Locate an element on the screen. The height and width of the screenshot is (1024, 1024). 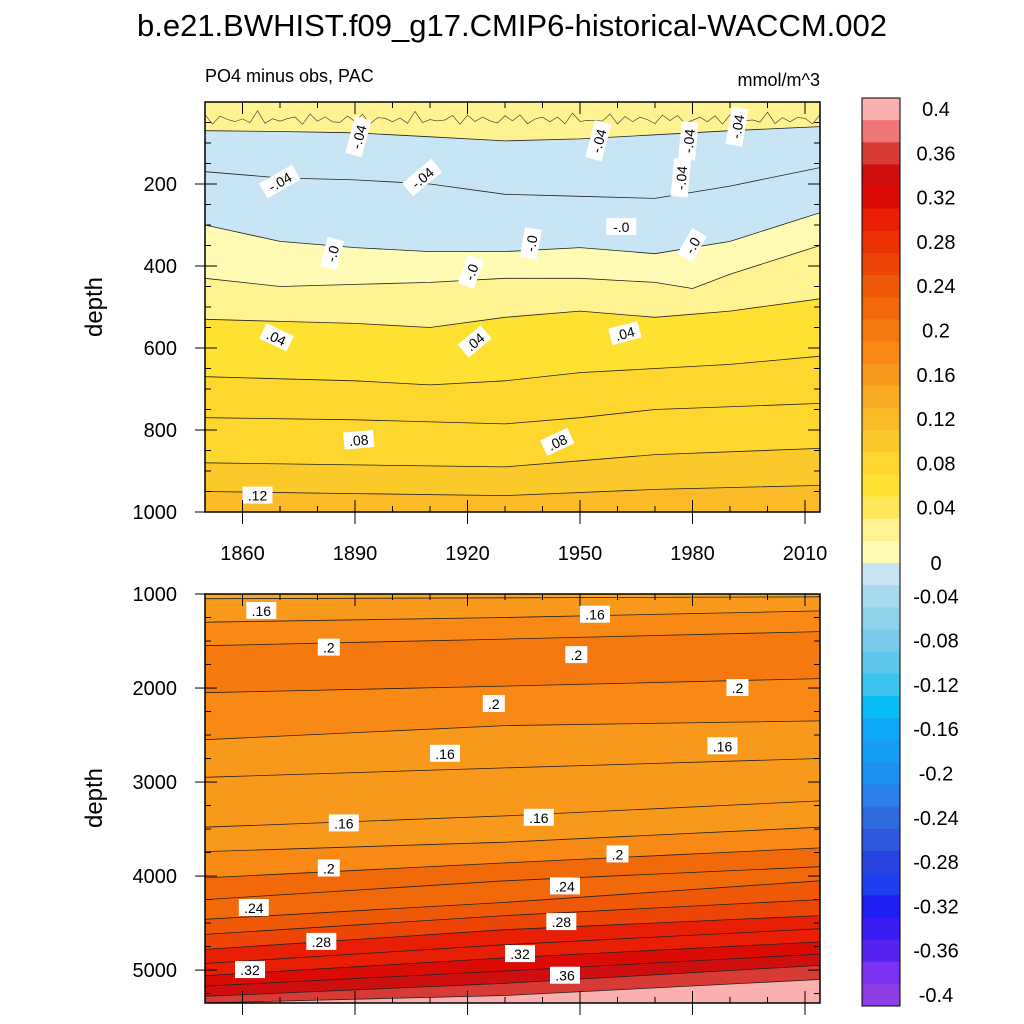
contour-label: .36 is located at coordinates (565, 975).